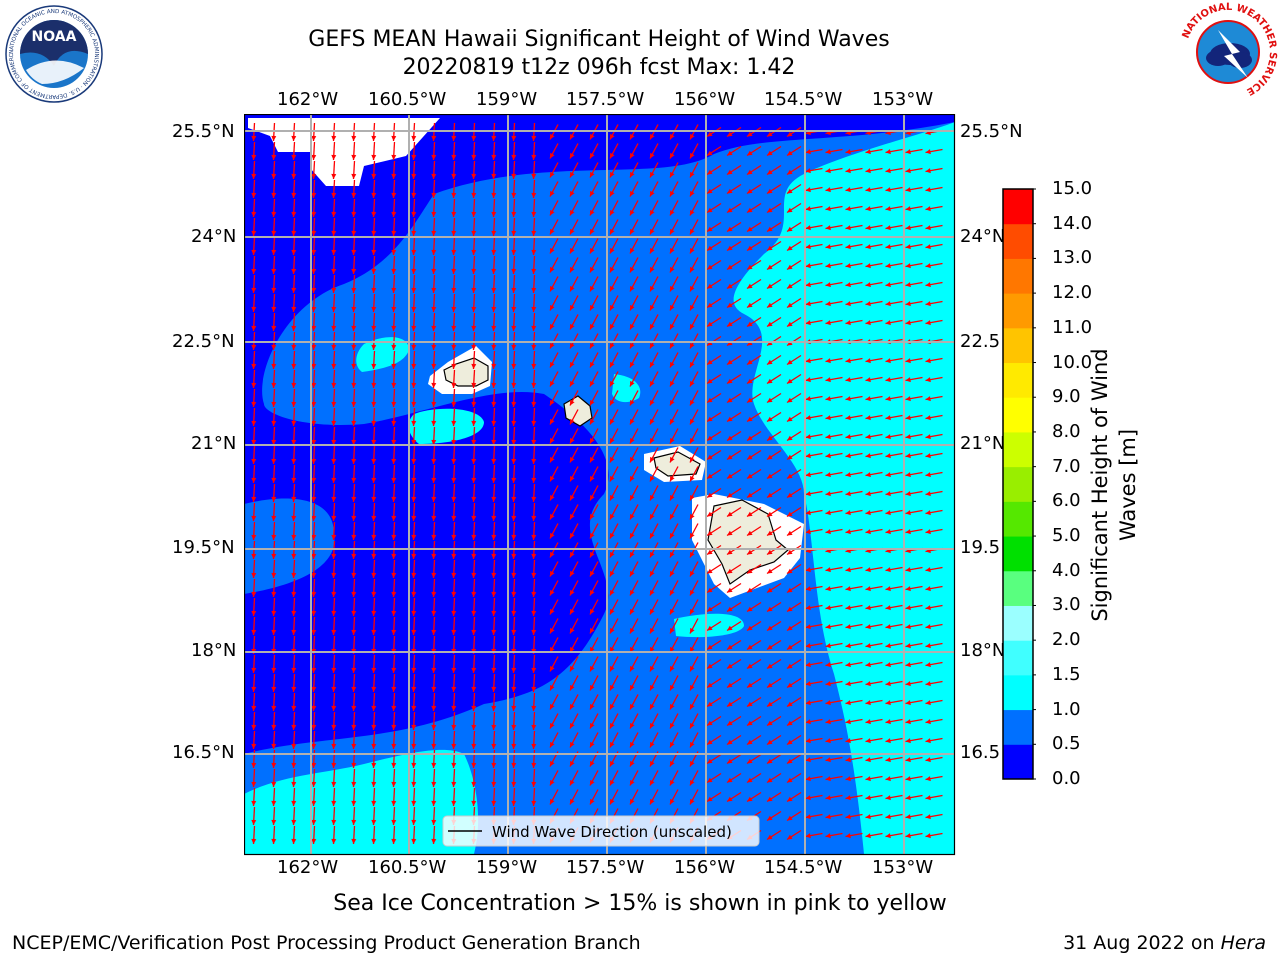  Describe the element at coordinates (1018, 762) in the screenshot. I see `colorbar-segment` at that location.